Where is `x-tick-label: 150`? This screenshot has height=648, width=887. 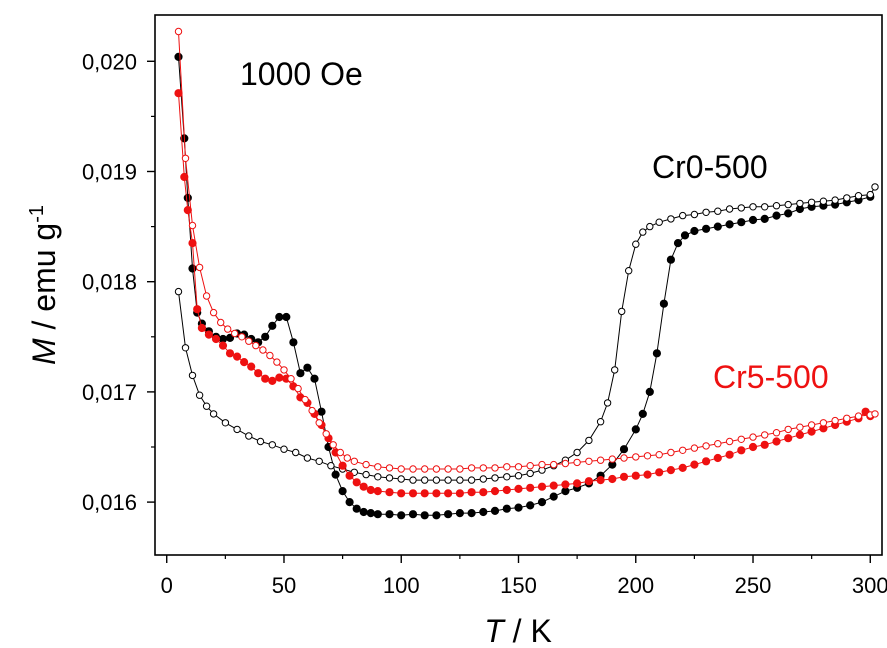
x-tick-label: 150 is located at coordinates (518, 585).